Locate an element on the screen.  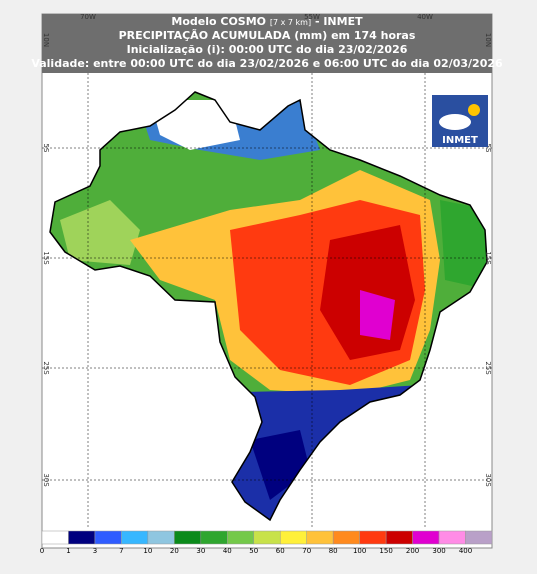
lon-label: 55W is located at coordinates (312, 17).